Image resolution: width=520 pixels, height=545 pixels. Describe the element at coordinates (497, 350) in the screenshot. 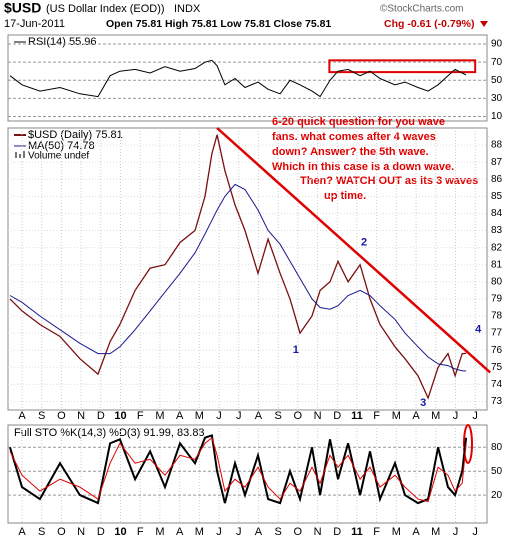

I see `y-tick-label: 76` at that location.